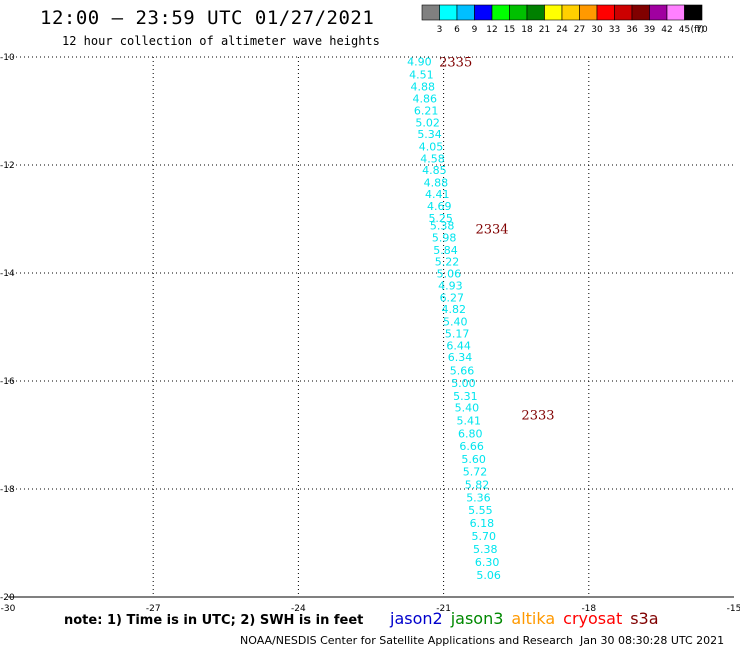 The image size is (740, 650). I want to click on swh-value-label: 6.27, so click(452, 297).